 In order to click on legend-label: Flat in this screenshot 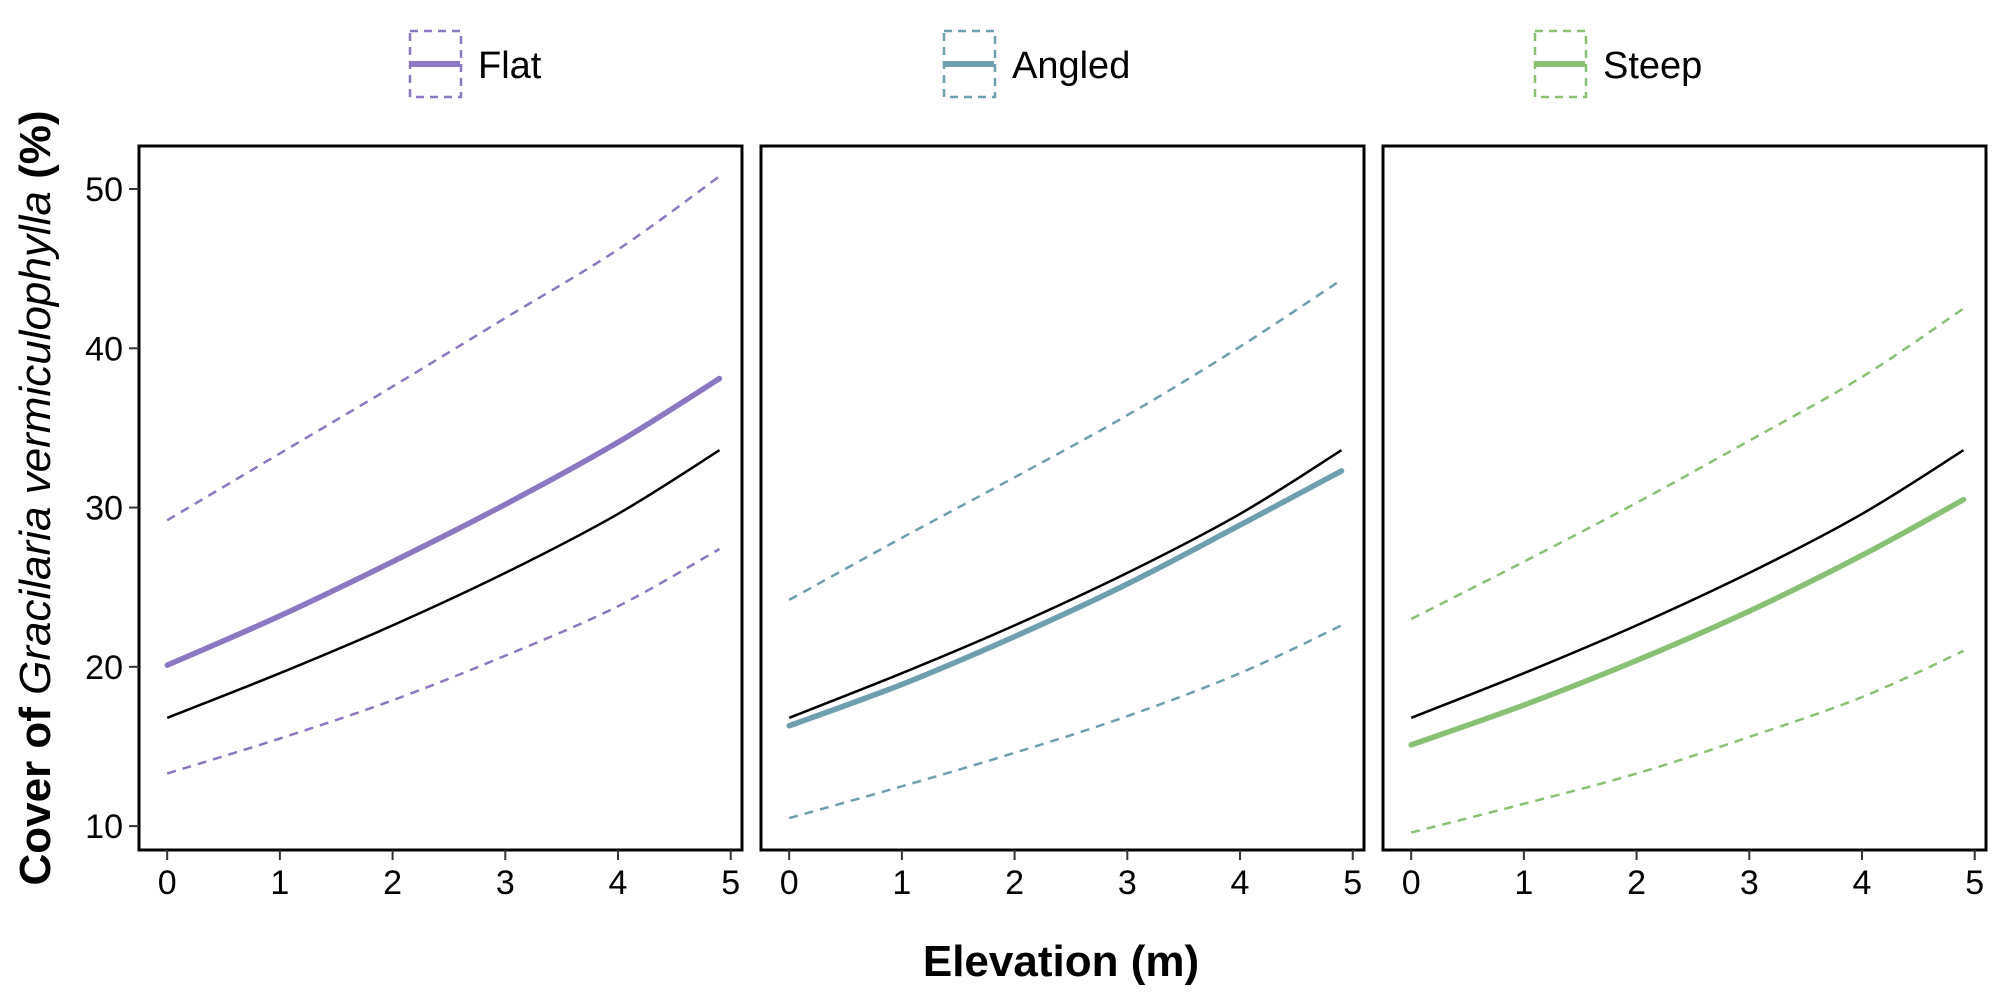, I will do `click(510, 66)`.